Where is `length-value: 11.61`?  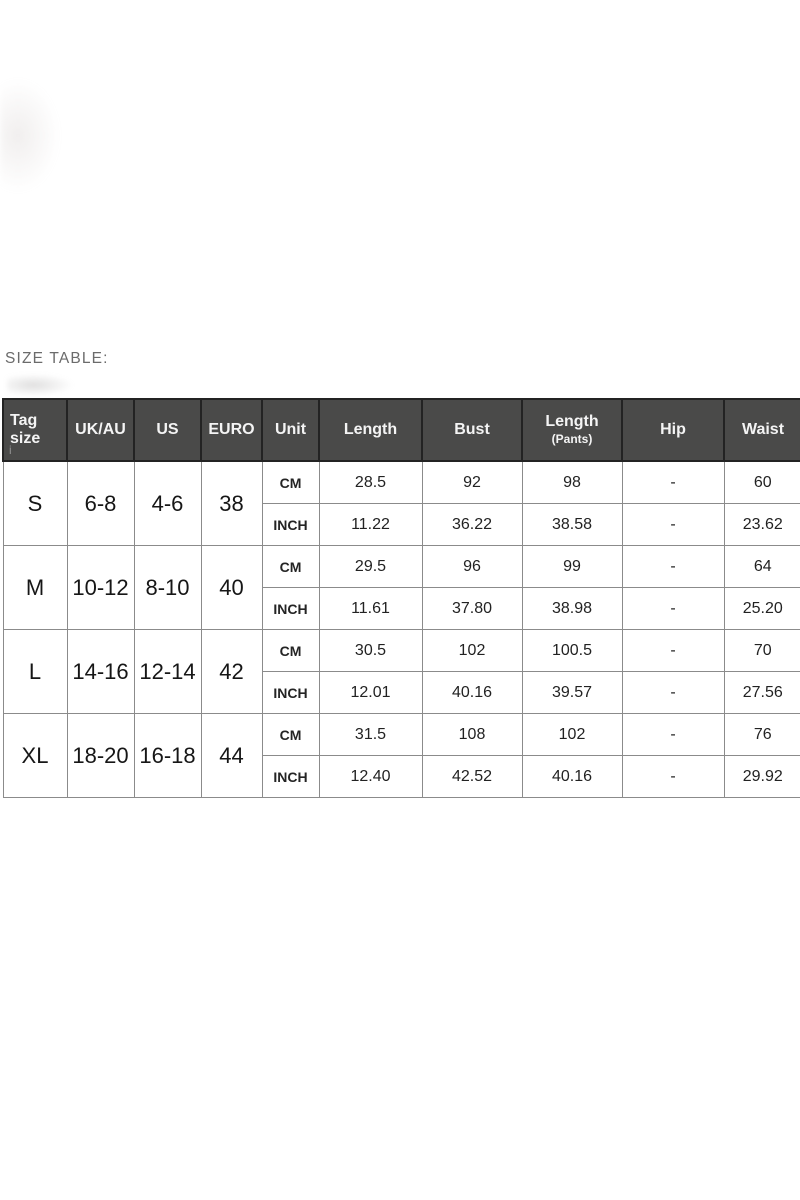
length-value: 11.61 is located at coordinates (370, 608).